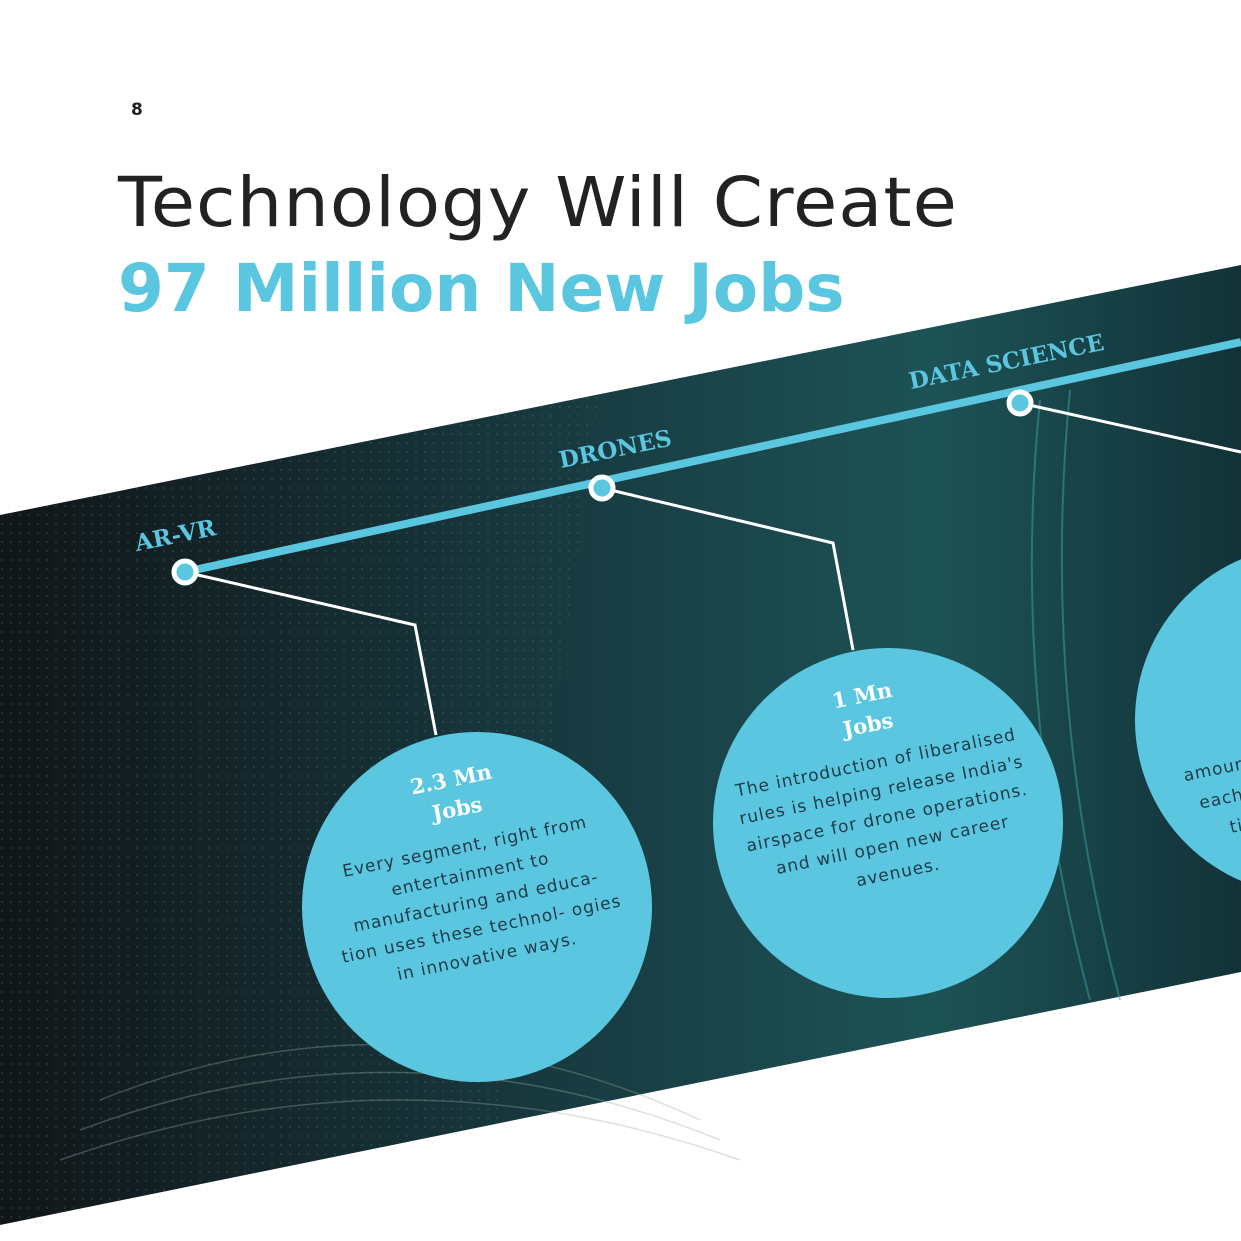  What do you see at coordinates (311, 653) in the screenshot?
I see `connector-arvr` at bounding box center [311, 653].